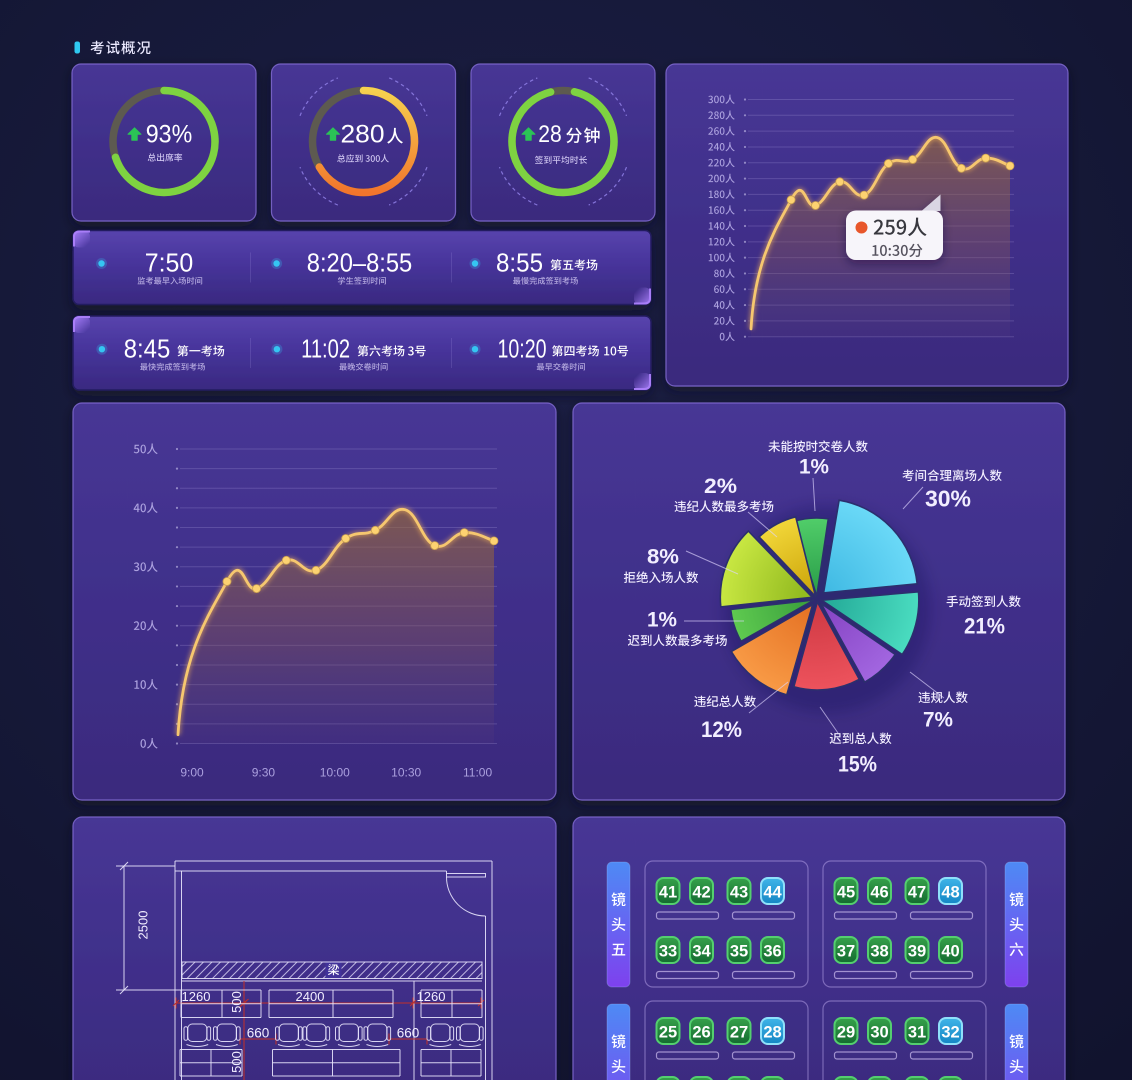  I want to click on svg-text: 7:50, so click(169, 264).